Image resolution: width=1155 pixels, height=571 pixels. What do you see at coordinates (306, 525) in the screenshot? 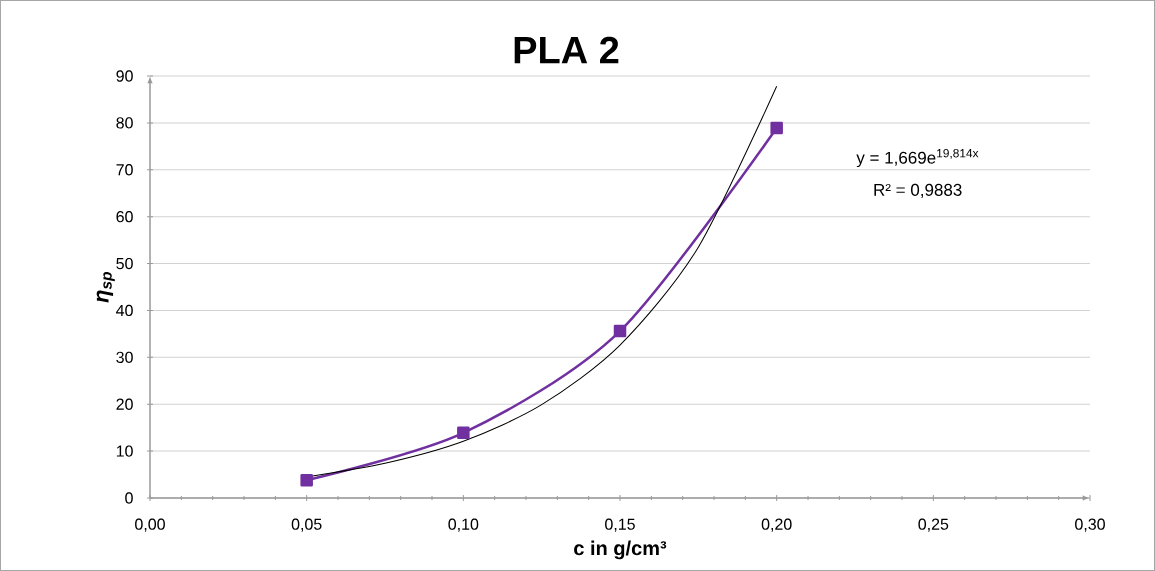
I see `x-tick-label: 0,05` at bounding box center [306, 525].